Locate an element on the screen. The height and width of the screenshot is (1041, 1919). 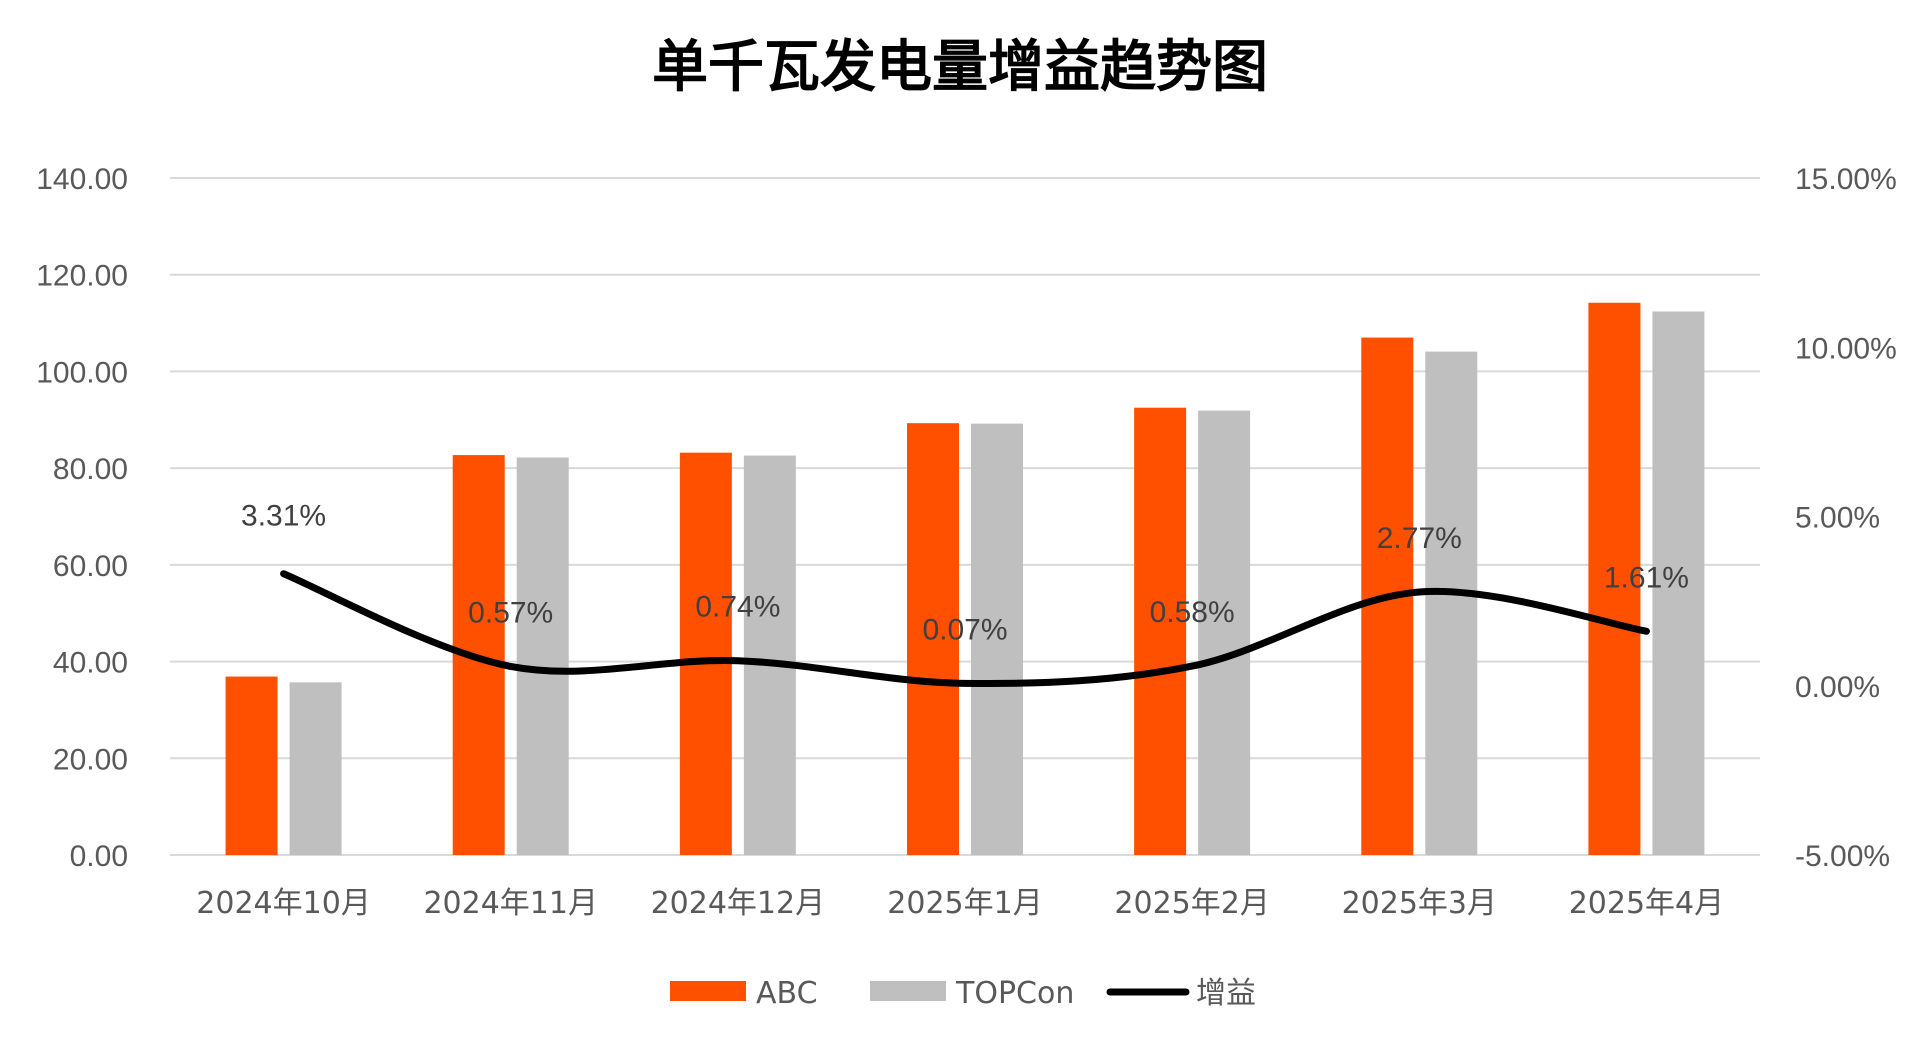
gain-data-label: 3.31% is located at coordinates (283, 516).